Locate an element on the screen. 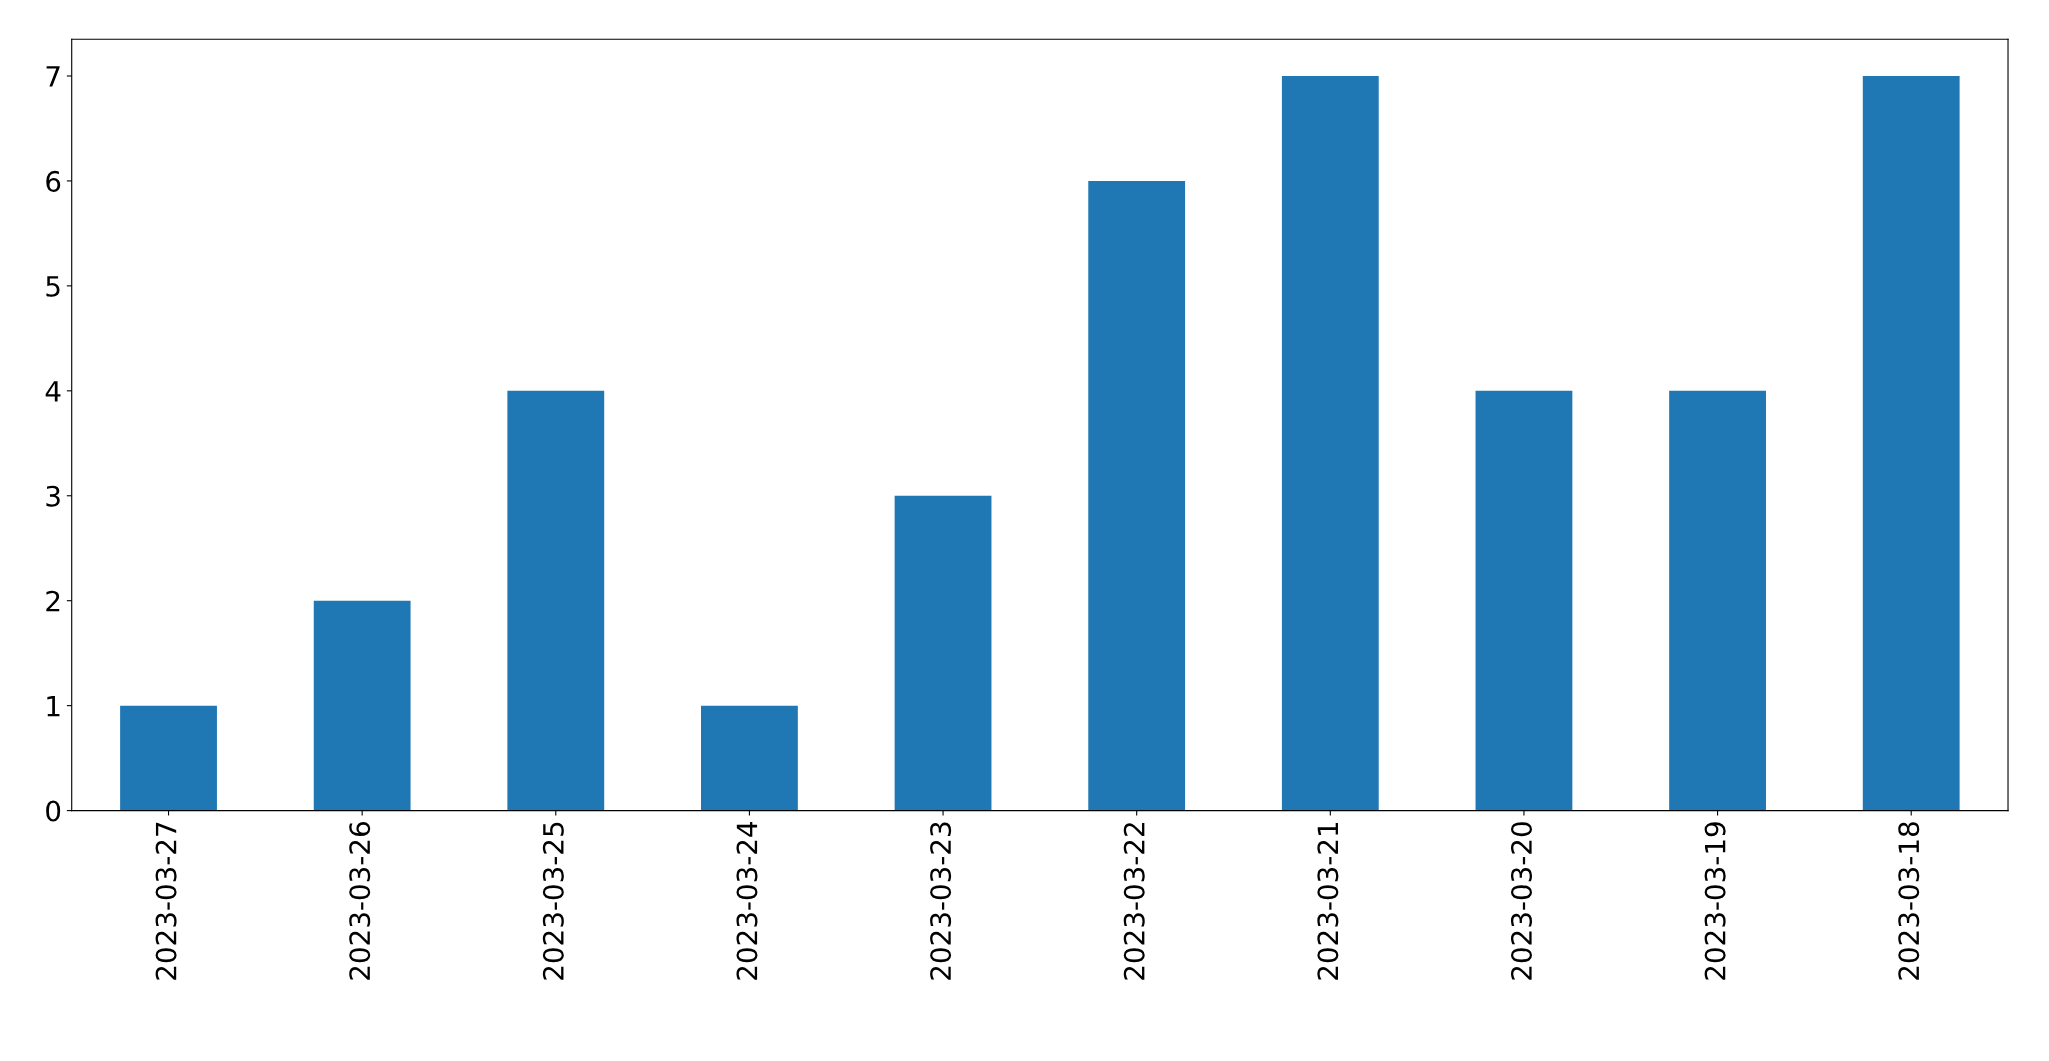 Image resolution: width=2049 pixels, height=1061 pixels. x-tick-label: 2023-03-19 is located at coordinates (1715, 901).